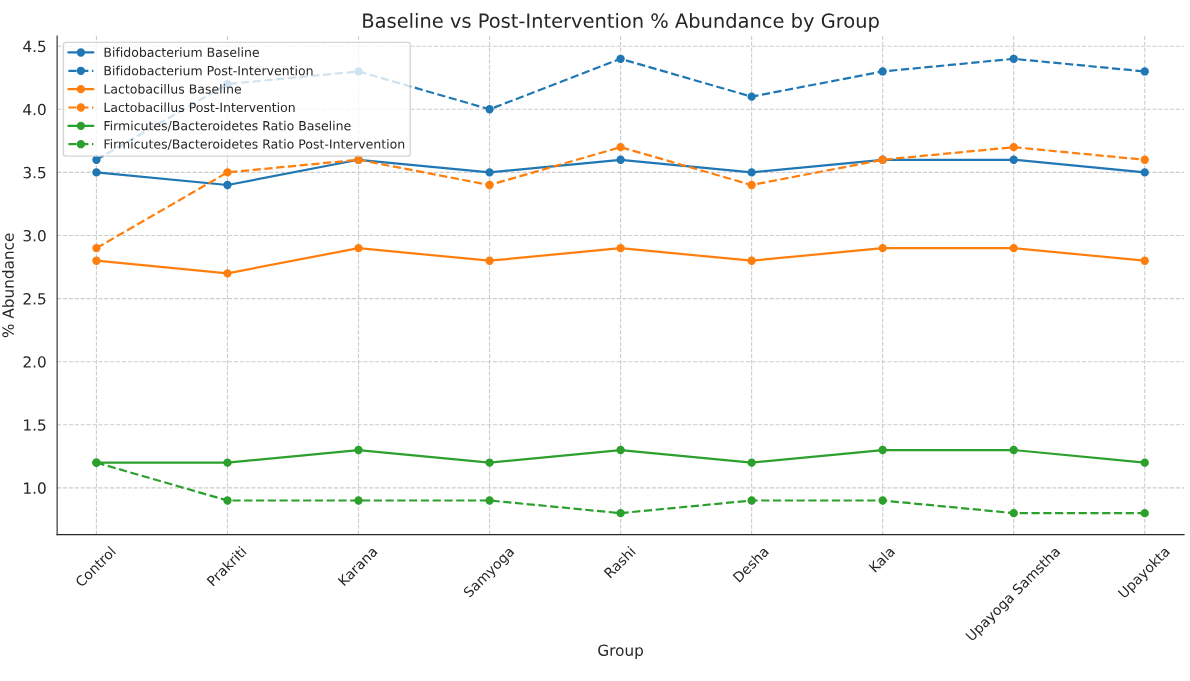 The image size is (1190, 681). What do you see at coordinates (227, 126) in the screenshot?
I see `legend-label: Firmicutes/Bacteroidetes Ratio Baseline` at bounding box center [227, 126].